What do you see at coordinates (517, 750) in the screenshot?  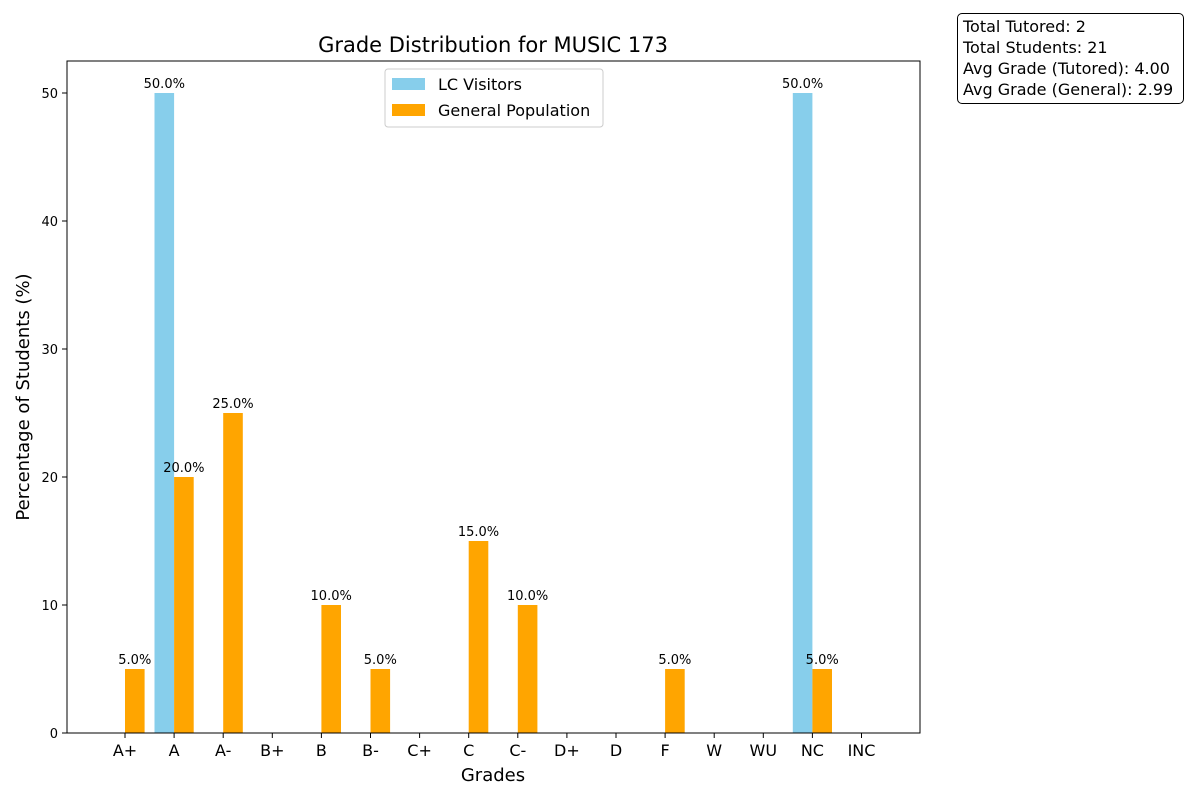 I see `x-tick-label-c-minus: C-` at bounding box center [517, 750].